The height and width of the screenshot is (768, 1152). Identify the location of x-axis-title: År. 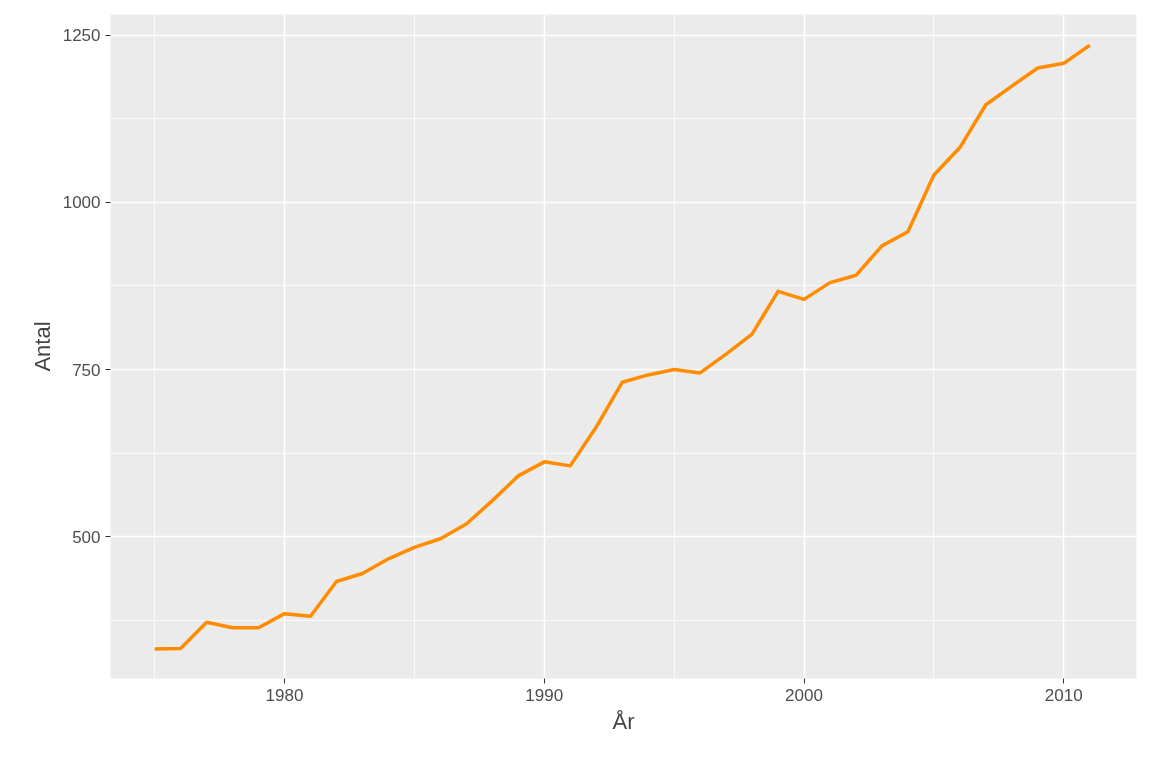
(623, 721).